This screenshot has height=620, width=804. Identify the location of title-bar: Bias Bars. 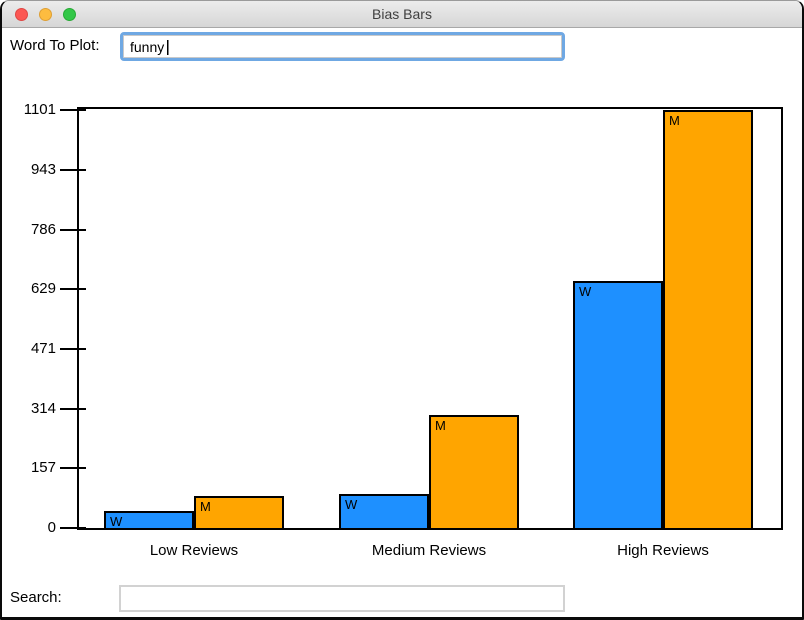
(402, 14).